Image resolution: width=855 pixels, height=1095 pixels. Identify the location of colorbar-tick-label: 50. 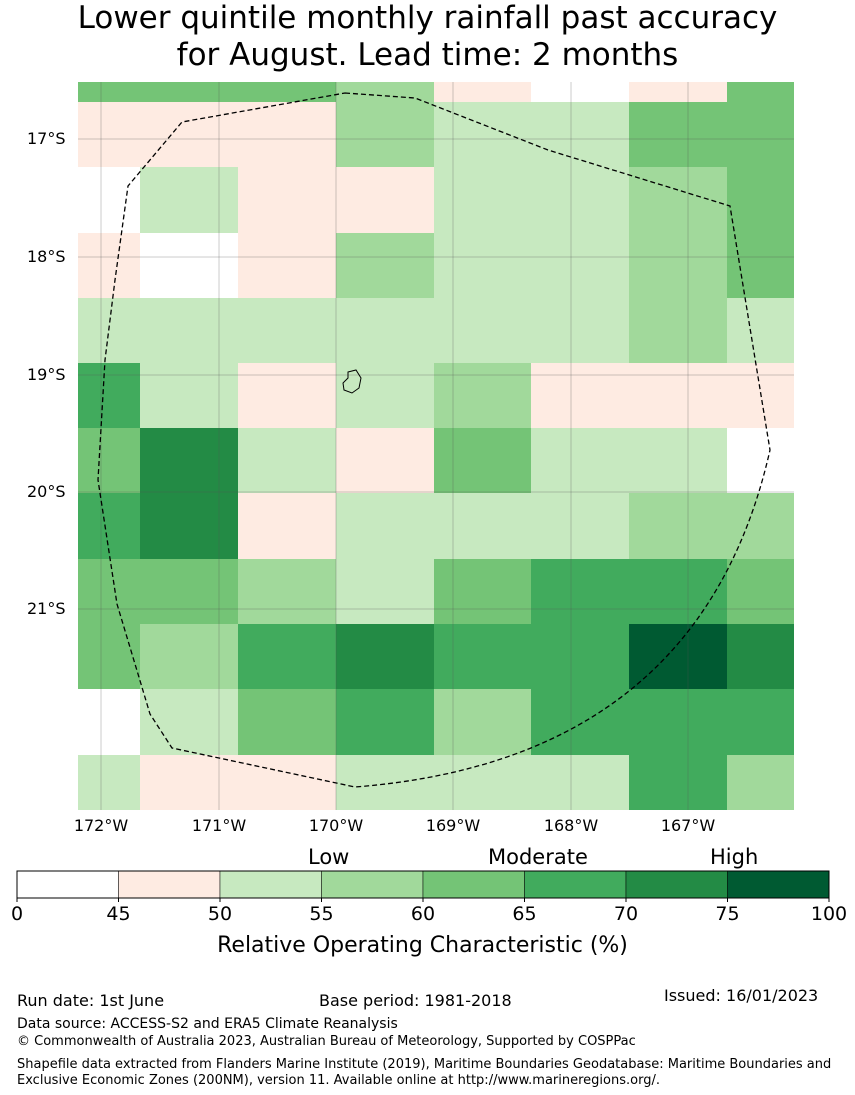
(220, 914).